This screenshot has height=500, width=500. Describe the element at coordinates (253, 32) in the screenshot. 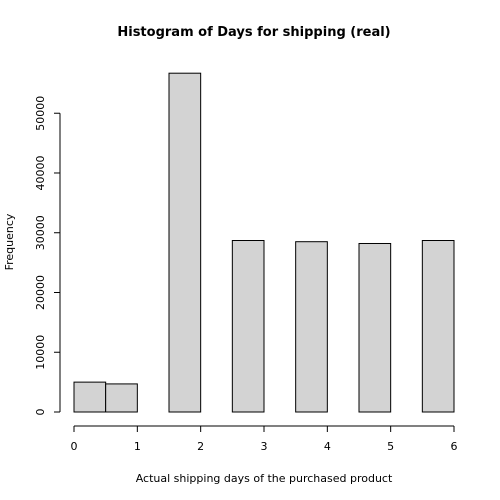

I see `chart-title: Histogram of Days for shipping (real)` at that location.